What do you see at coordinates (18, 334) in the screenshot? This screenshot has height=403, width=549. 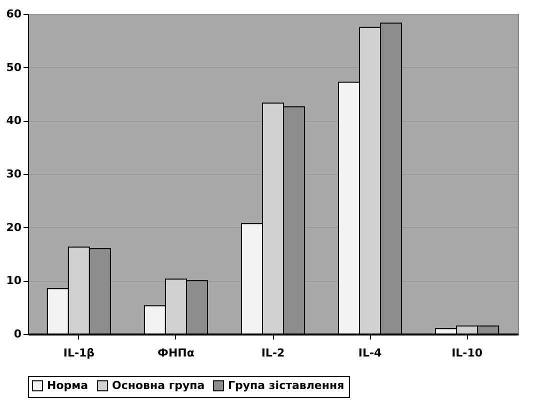 I see `y-tick-label: 0` at bounding box center [18, 334].